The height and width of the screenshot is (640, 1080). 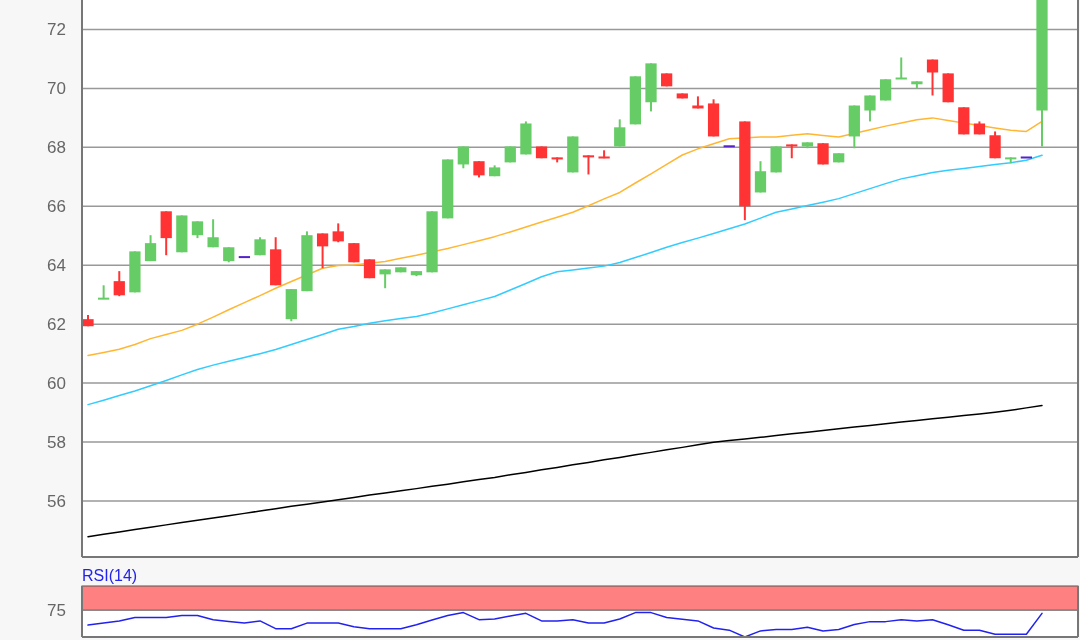 What do you see at coordinates (56, 30) in the screenshot?
I see `y-tick-label: 72` at bounding box center [56, 30].